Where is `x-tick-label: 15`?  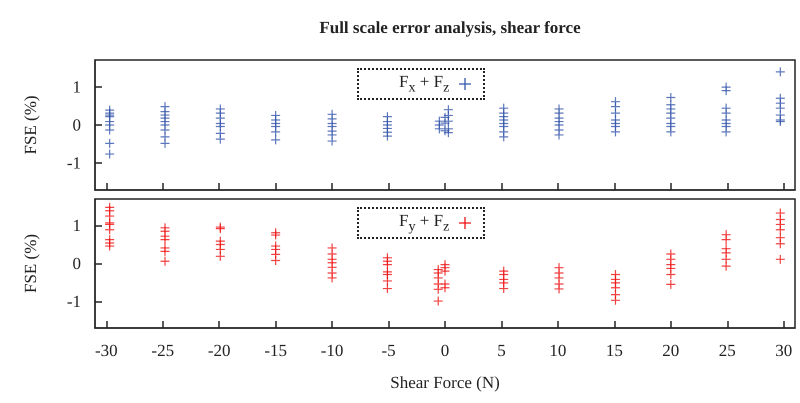
x-tick-label: 15 is located at coordinates (614, 350).